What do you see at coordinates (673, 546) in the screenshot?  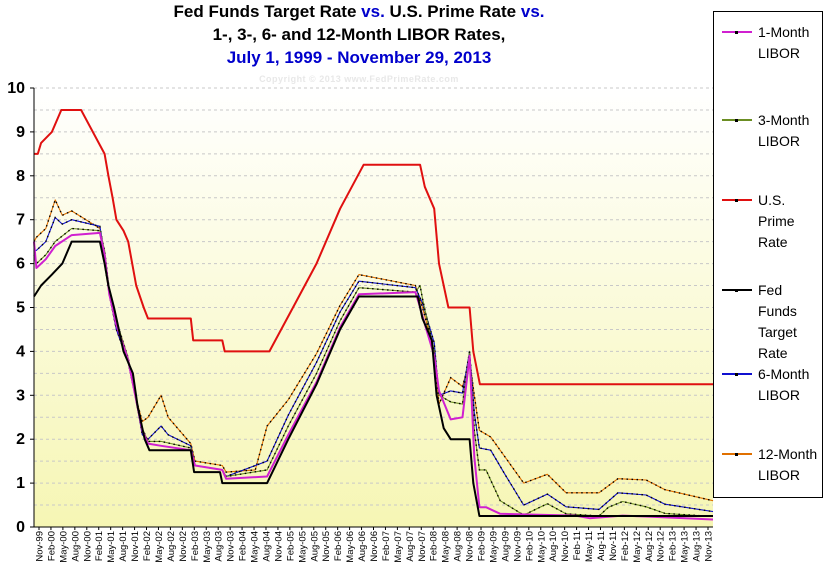 I see `x-tick-label: Feb-13` at bounding box center [673, 546].